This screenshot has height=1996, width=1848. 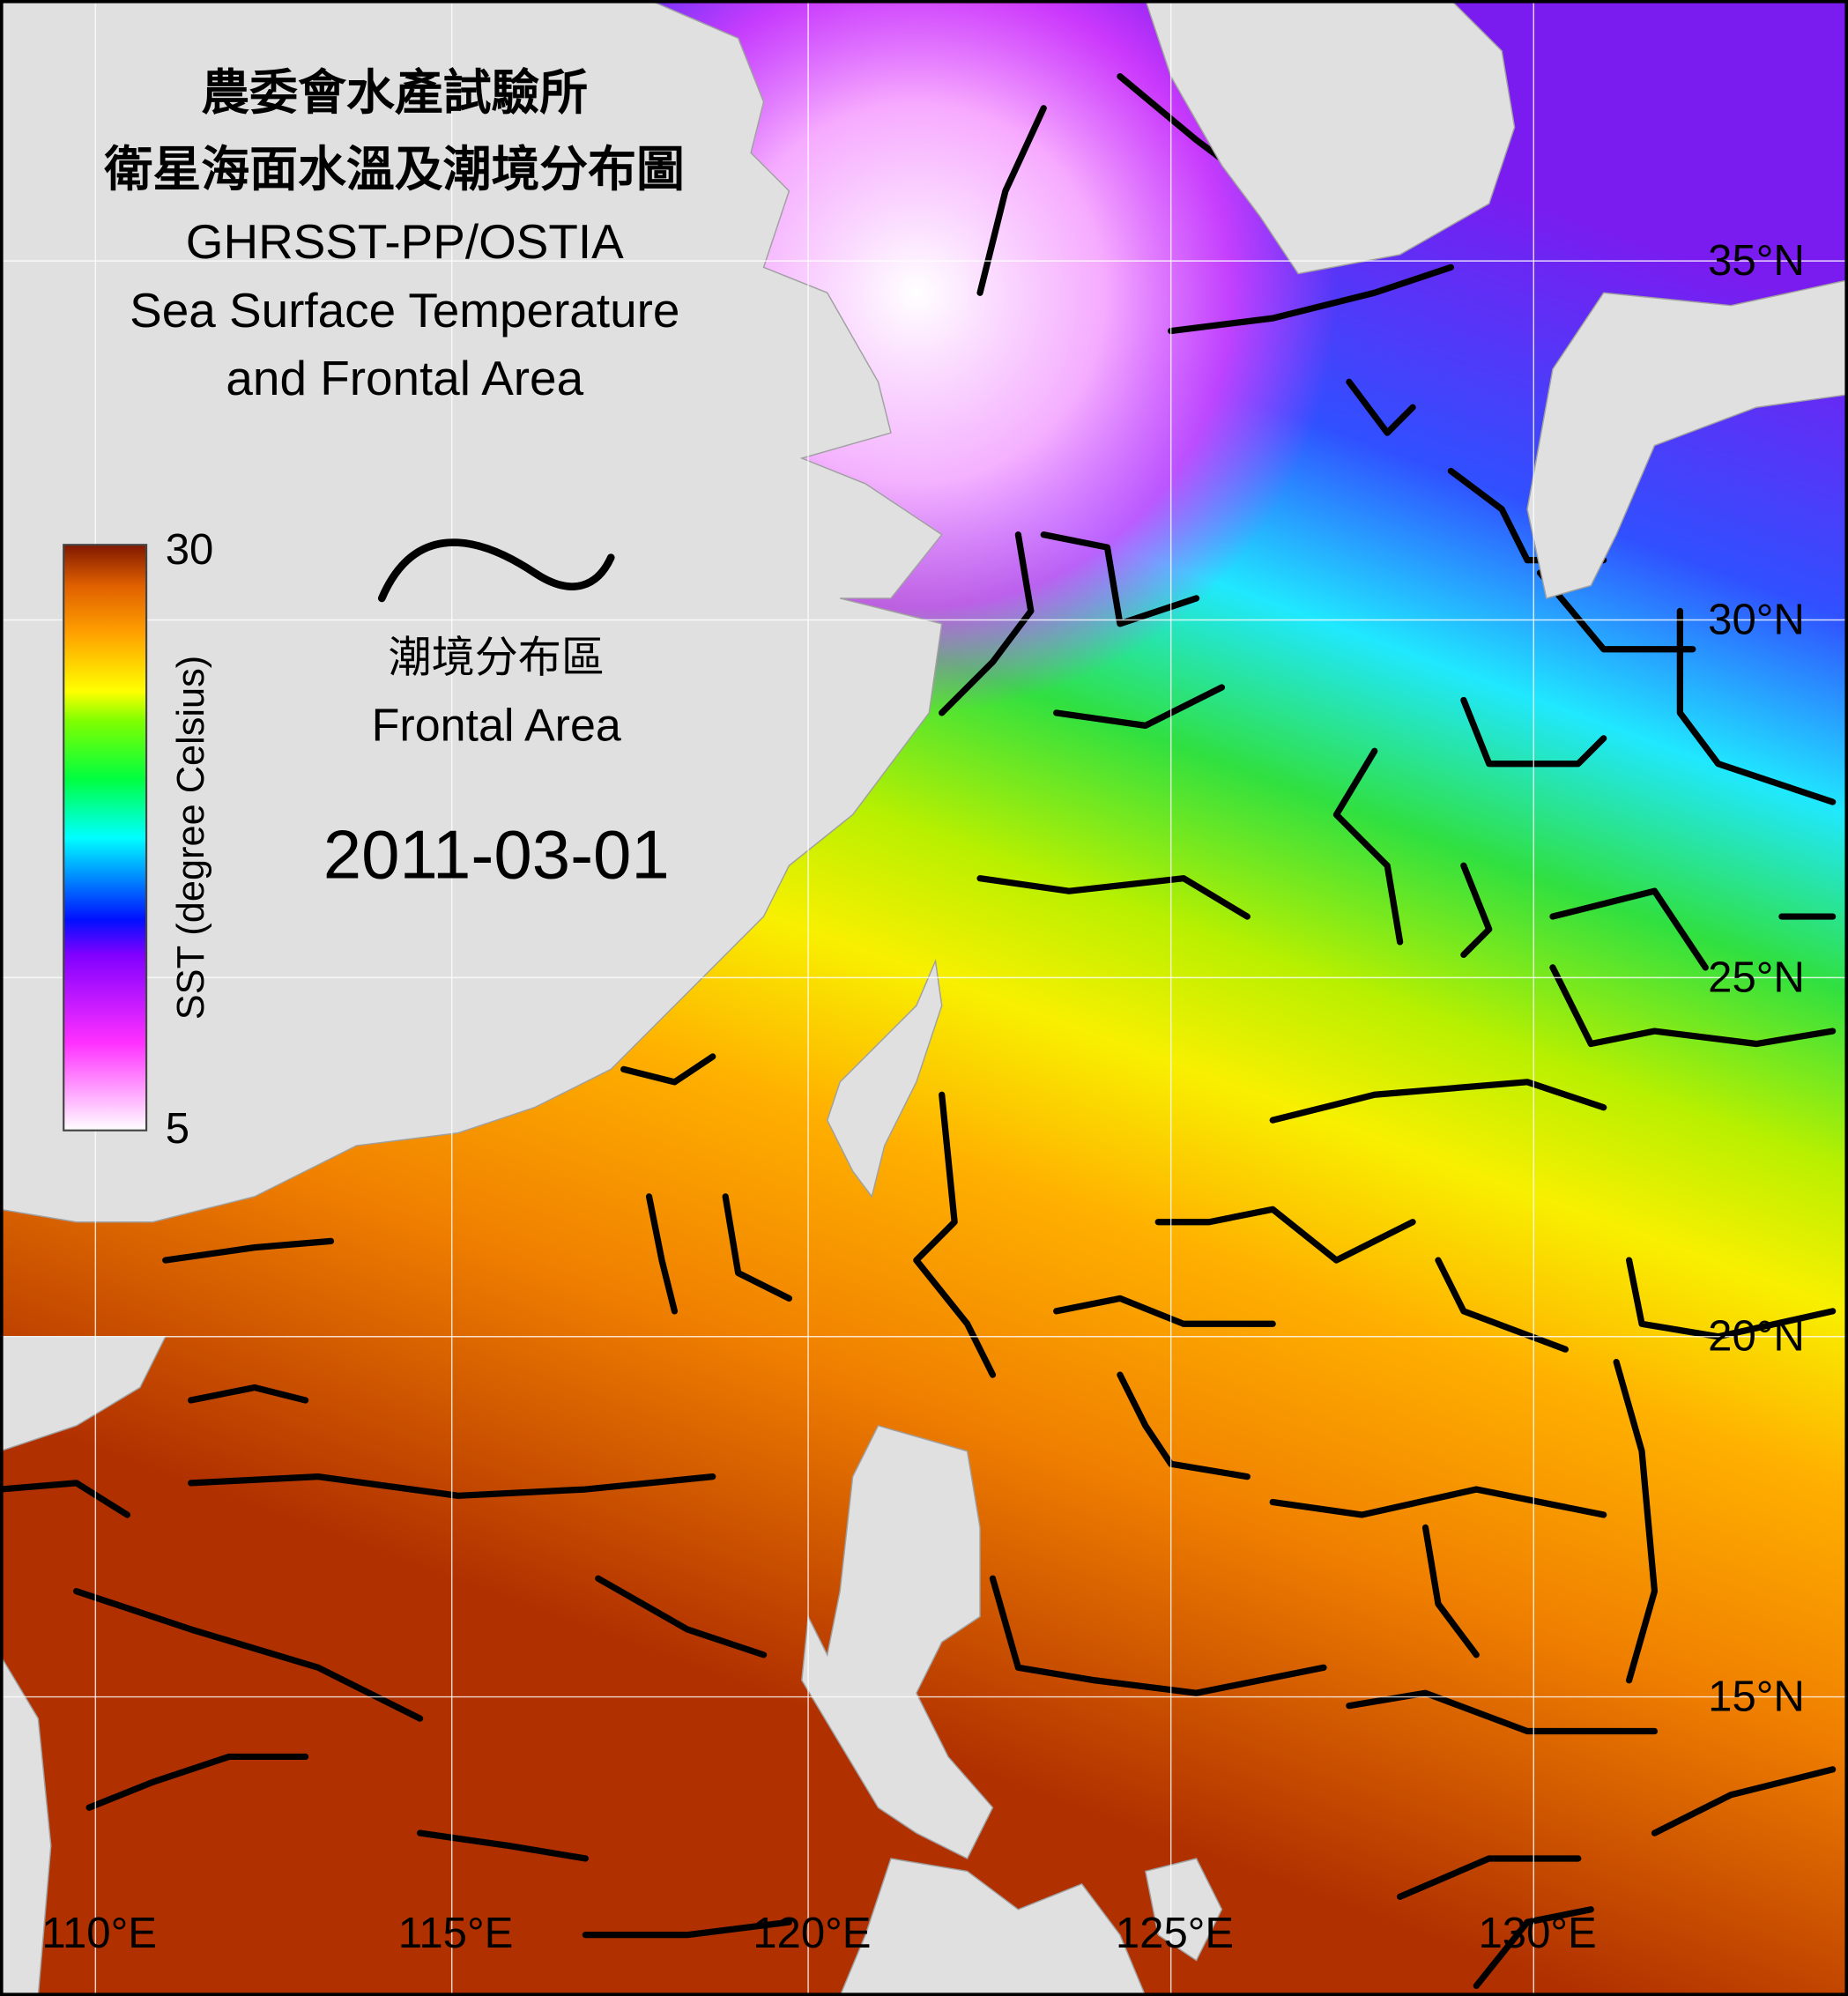 I want to click on lon-label: 130°E, so click(x=1537, y=1933).